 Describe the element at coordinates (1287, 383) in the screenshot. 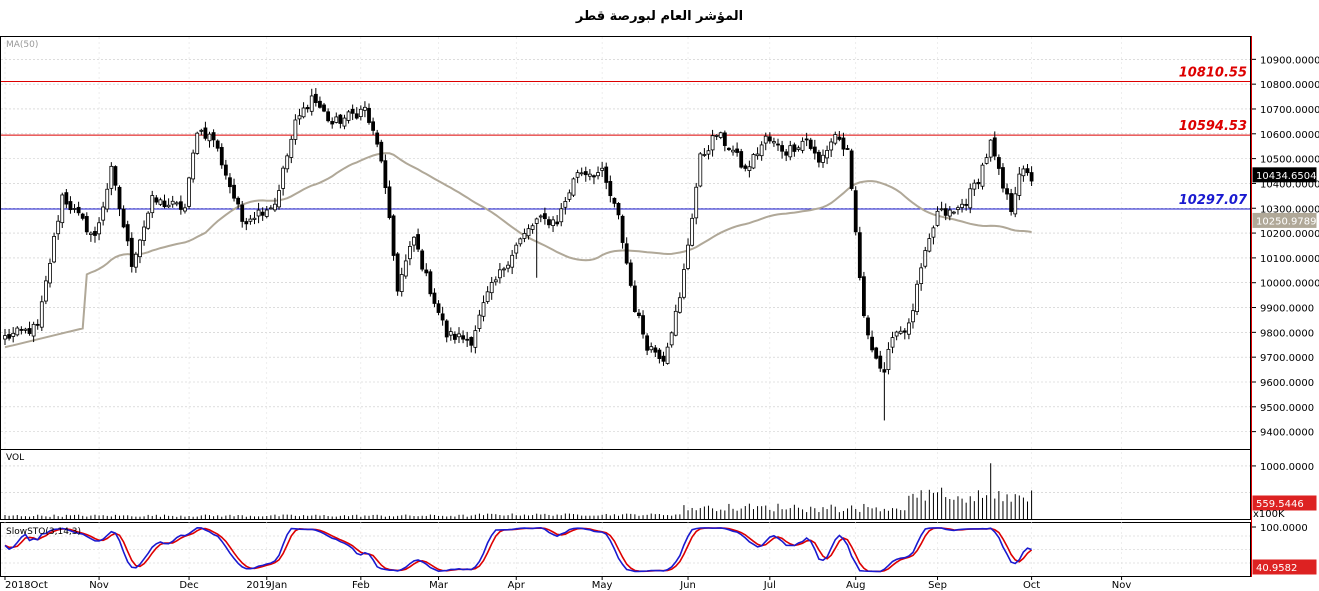

I see `price-tick-label: 9600.0000` at that location.